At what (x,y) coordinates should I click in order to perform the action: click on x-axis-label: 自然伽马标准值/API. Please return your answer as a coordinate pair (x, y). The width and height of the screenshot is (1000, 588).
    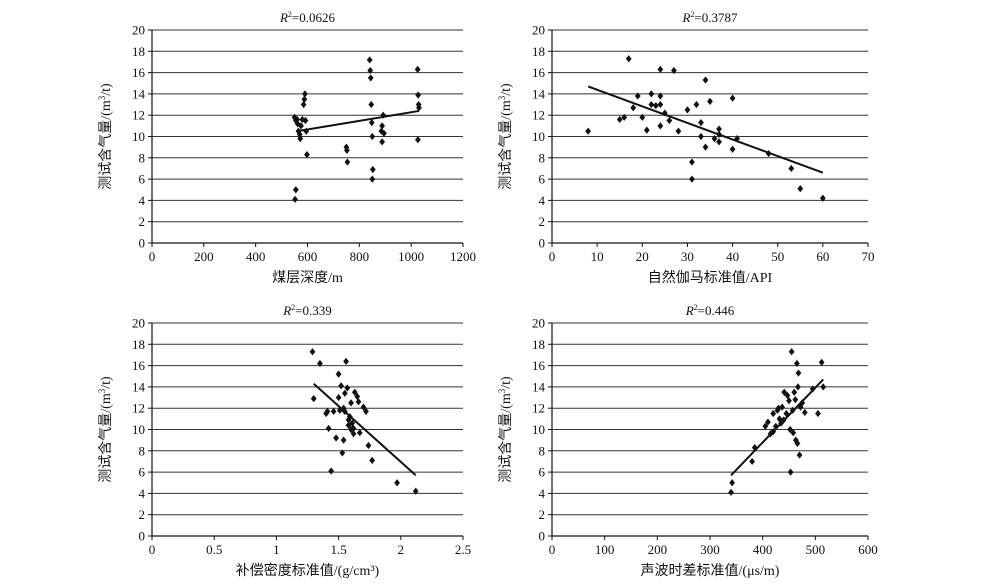
    Looking at the image, I should click on (710, 277).